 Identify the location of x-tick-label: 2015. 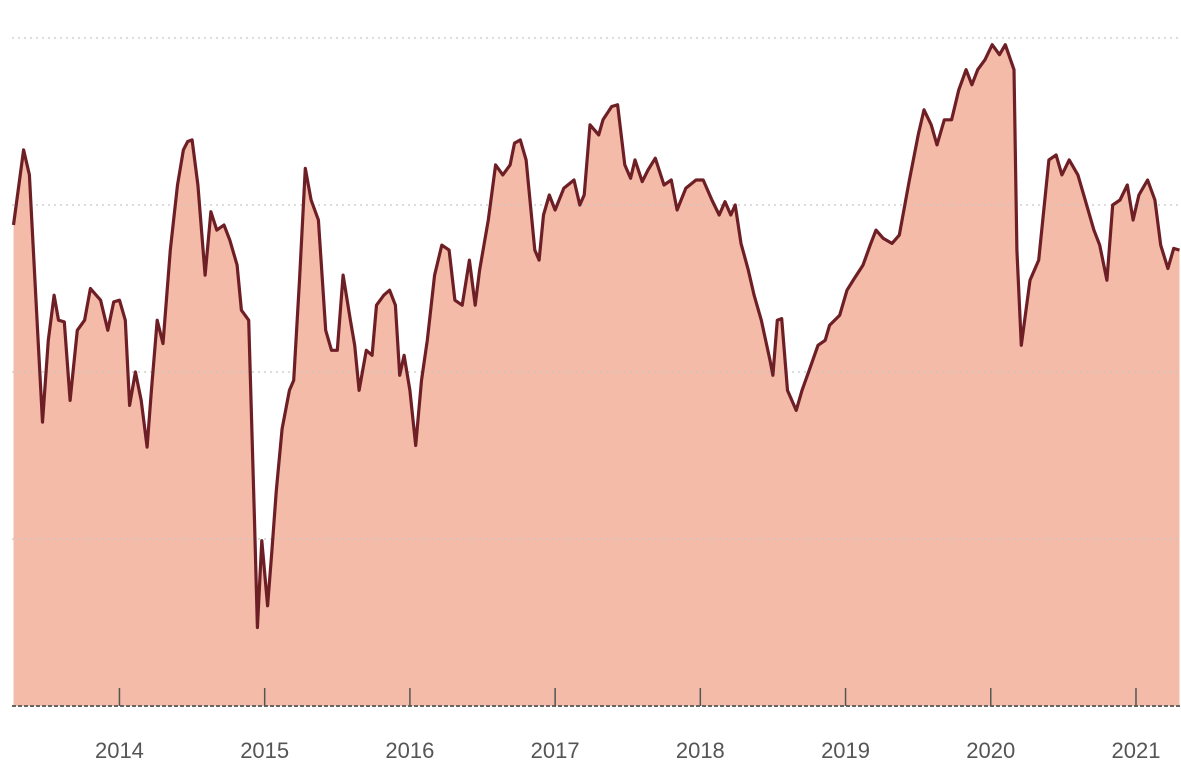
(264, 750).